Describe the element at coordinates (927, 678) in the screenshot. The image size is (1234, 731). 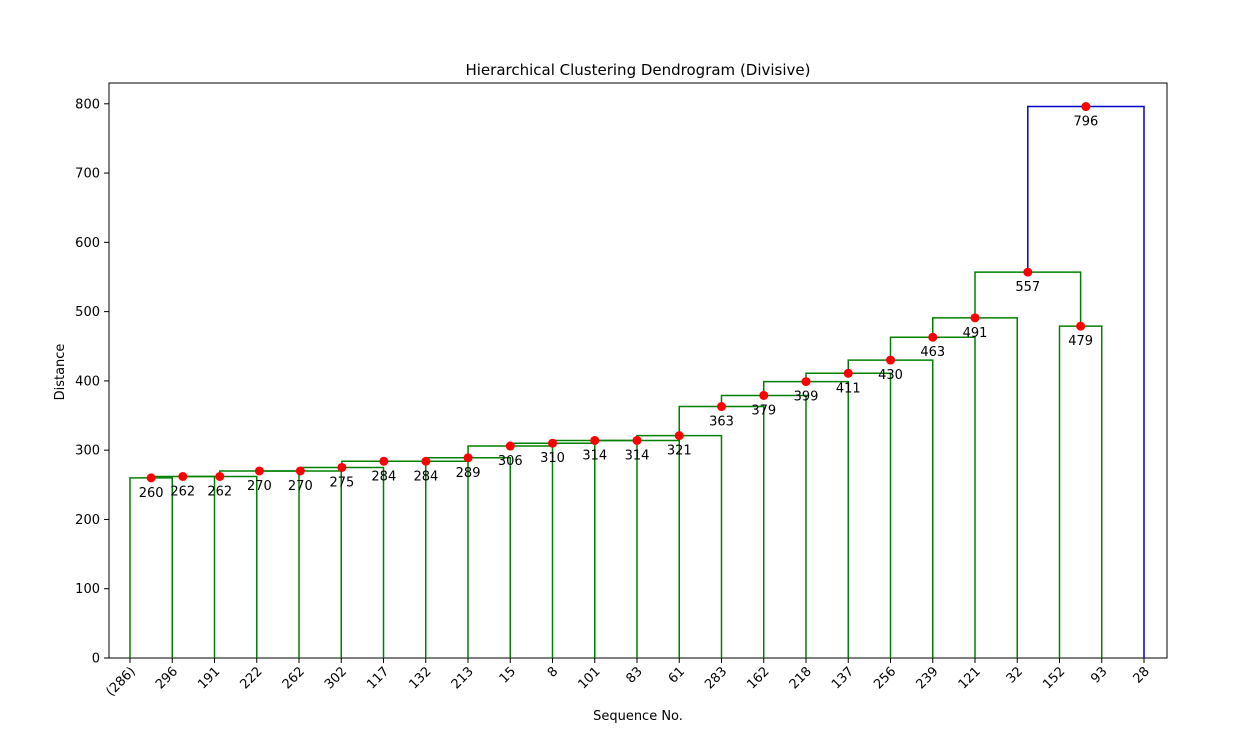
I see `x-tick-label-leaf: 239` at that location.